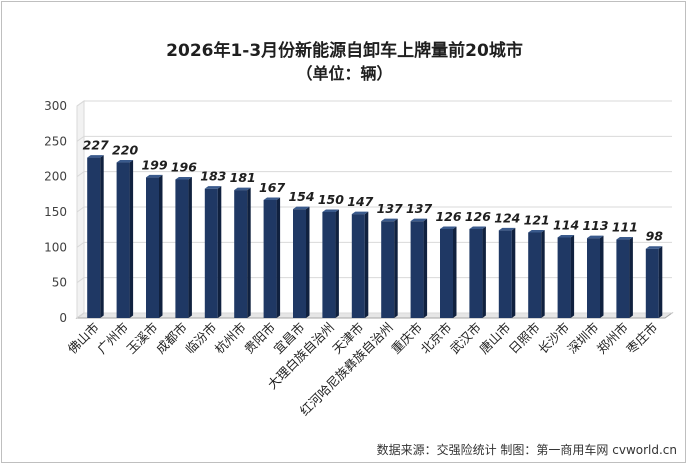 This screenshot has width=689, height=466. I want to click on data-label: 167, so click(272, 187).